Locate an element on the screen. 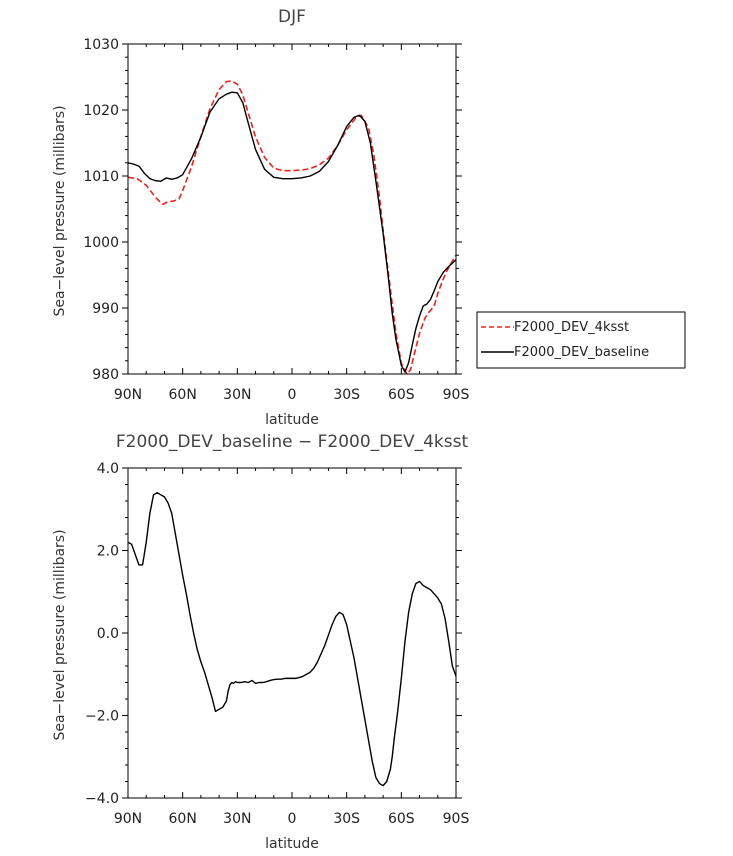 This screenshot has height=856, width=733. bottom-ylabel: Sea−level pressure (millibars) is located at coordinates (60, 634).